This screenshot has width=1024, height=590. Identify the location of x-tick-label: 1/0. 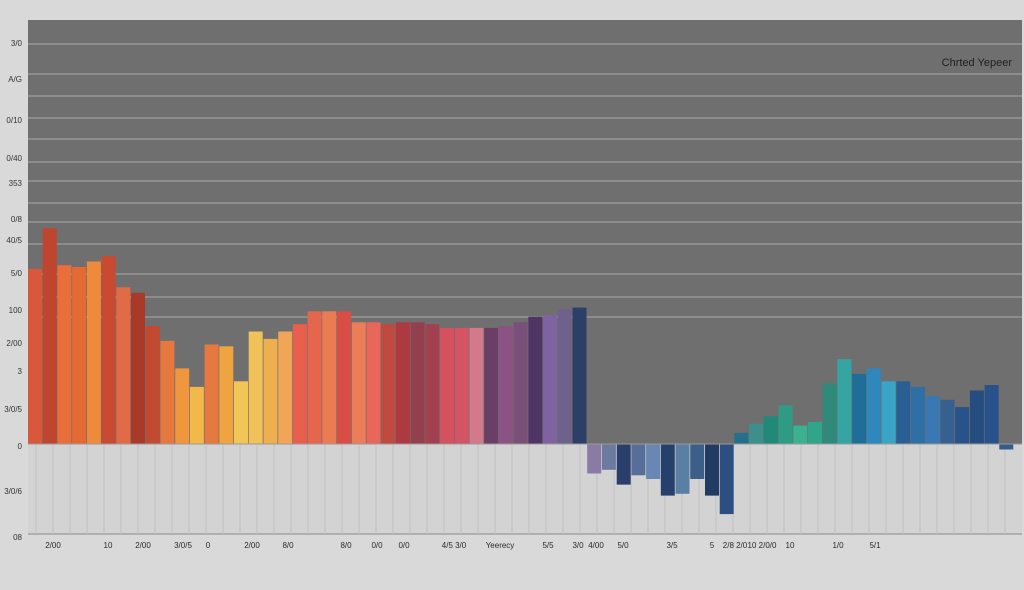
(838, 545).